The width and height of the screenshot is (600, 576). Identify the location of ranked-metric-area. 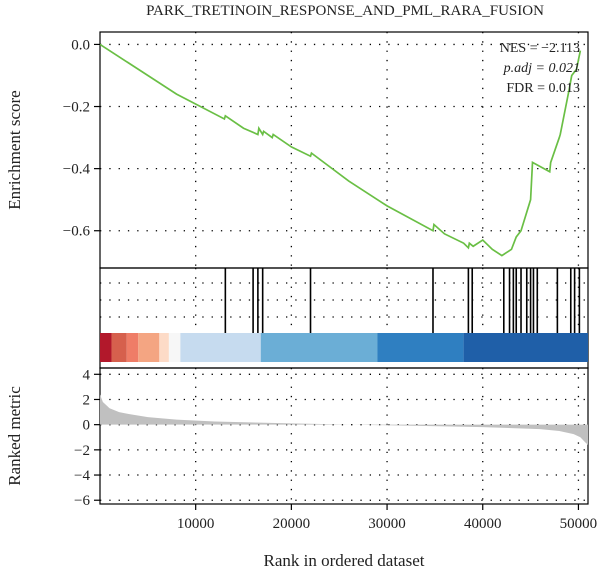
(344, 419).